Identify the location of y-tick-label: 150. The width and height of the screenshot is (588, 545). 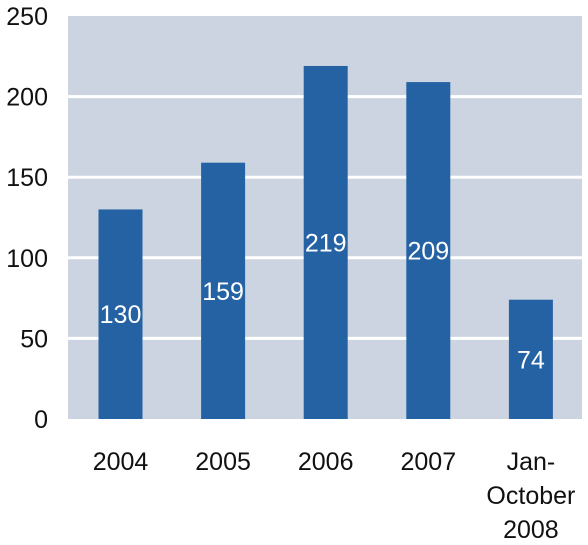
(27, 178).